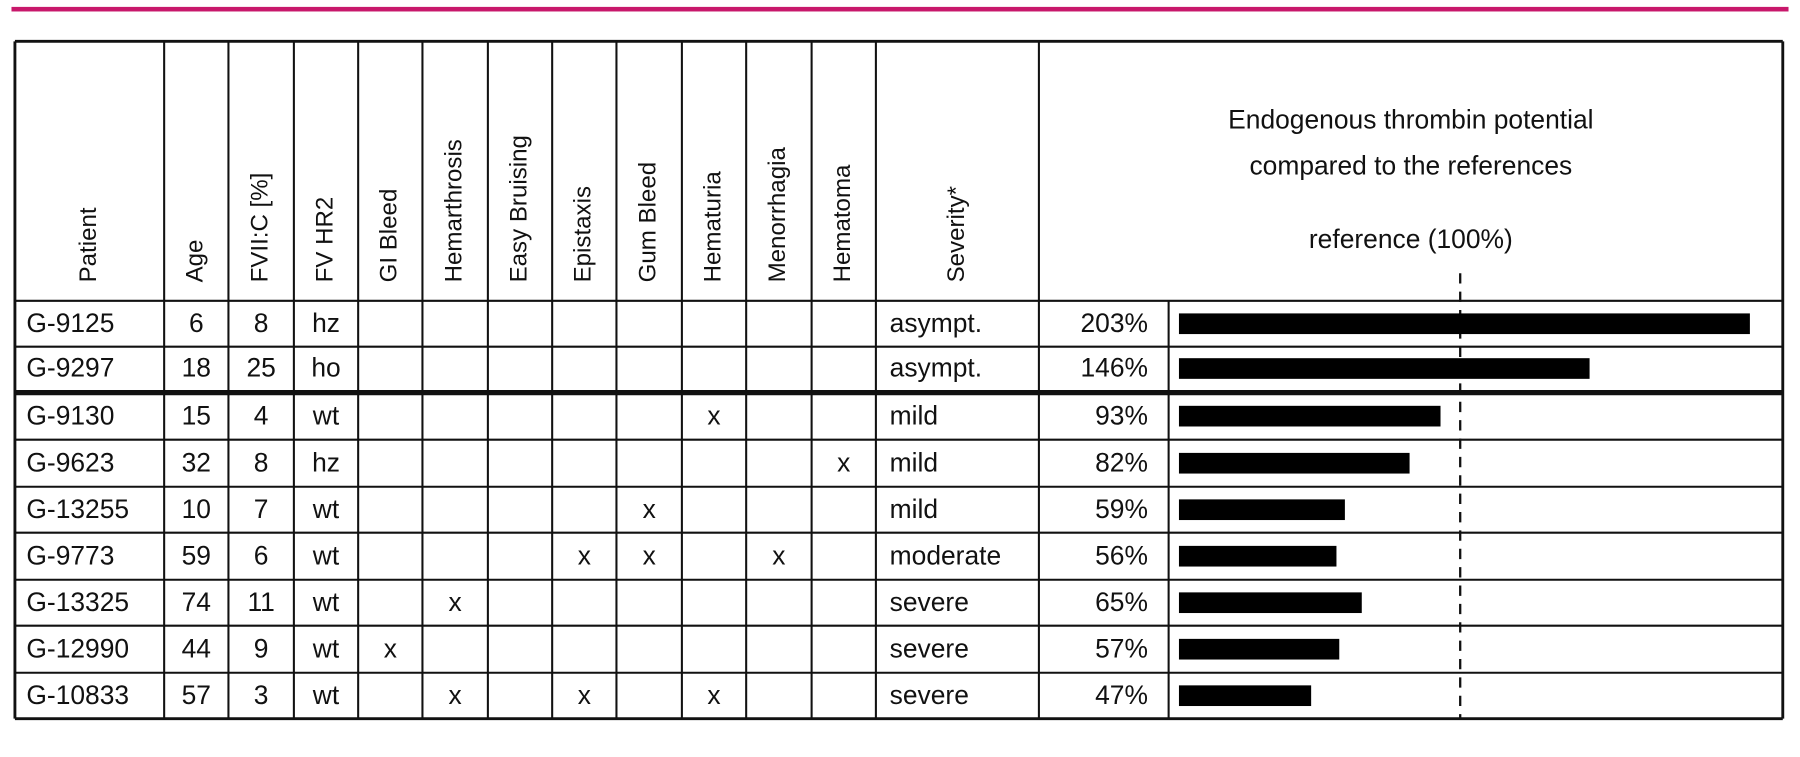 This screenshot has width=1800, height=757. What do you see at coordinates (77, 509) in the screenshot?
I see `cell-text: G-13255` at bounding box center [77, 509].